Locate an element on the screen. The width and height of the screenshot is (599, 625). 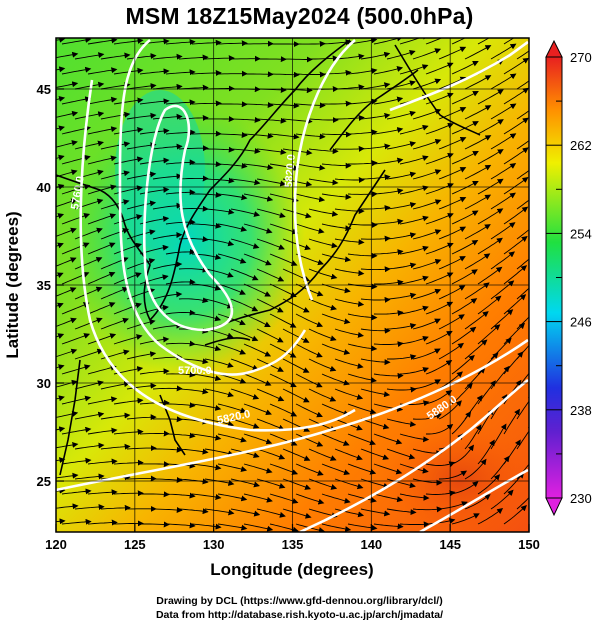
x-tick-label-120: 120 is located at coordinates (56, 544).